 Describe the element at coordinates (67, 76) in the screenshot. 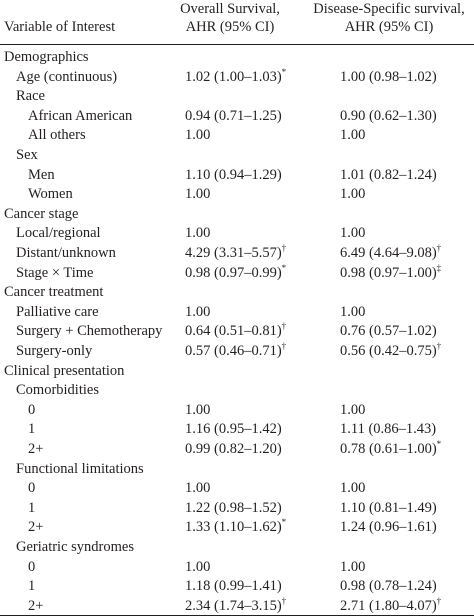

I see `row-label: Age (continuous)` at that location.